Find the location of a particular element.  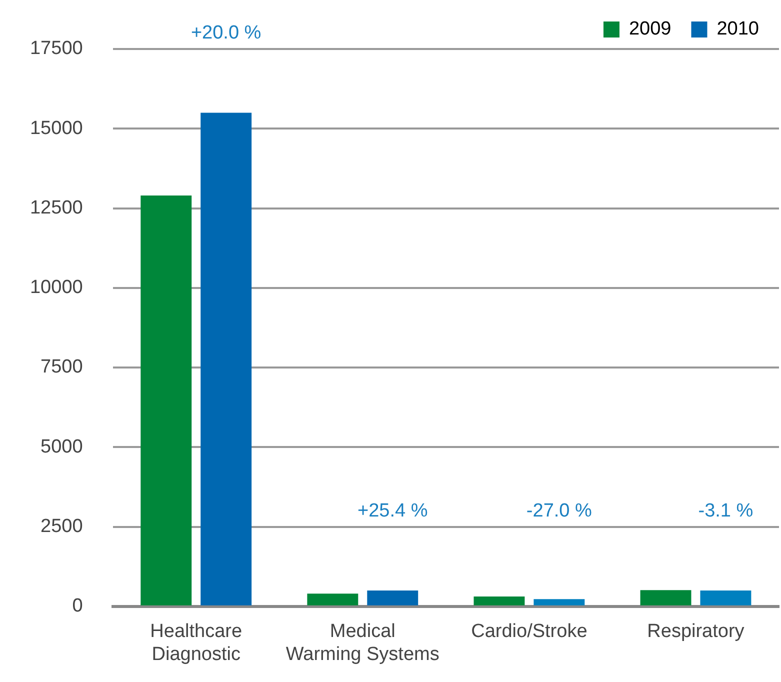

y-tick-label: 17500 is located at coordinates (56, 49).